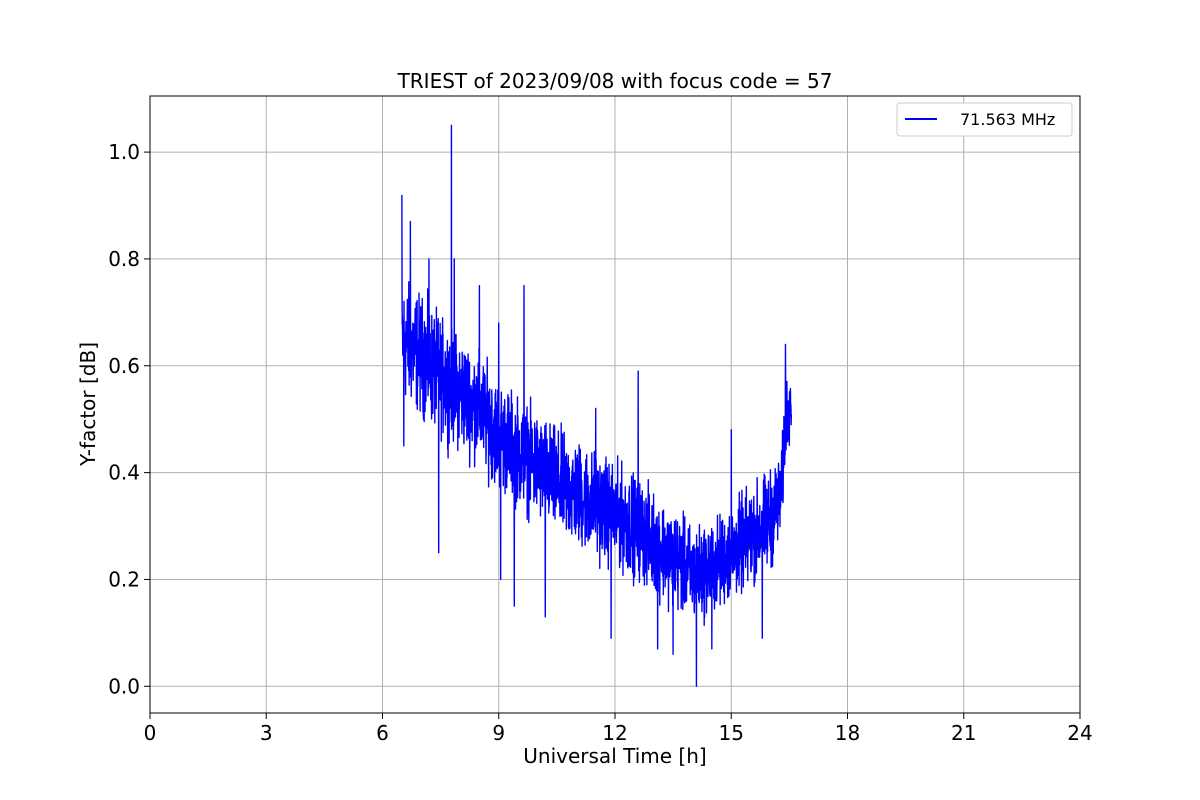 The height and width of the screenshot is (800, 1200). What do you see at coordinates (847, 733) in the screenshot?
I see `x-tick-label: 18` at bounding box center [847, 733].